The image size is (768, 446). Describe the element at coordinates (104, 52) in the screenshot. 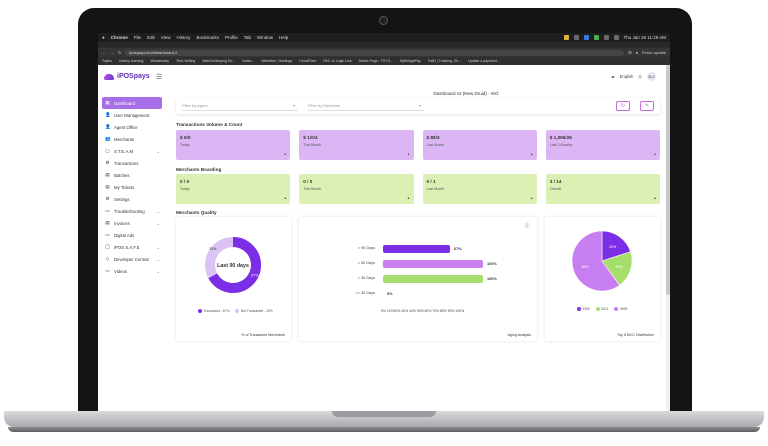

I see `back-icon: ←` at that location.